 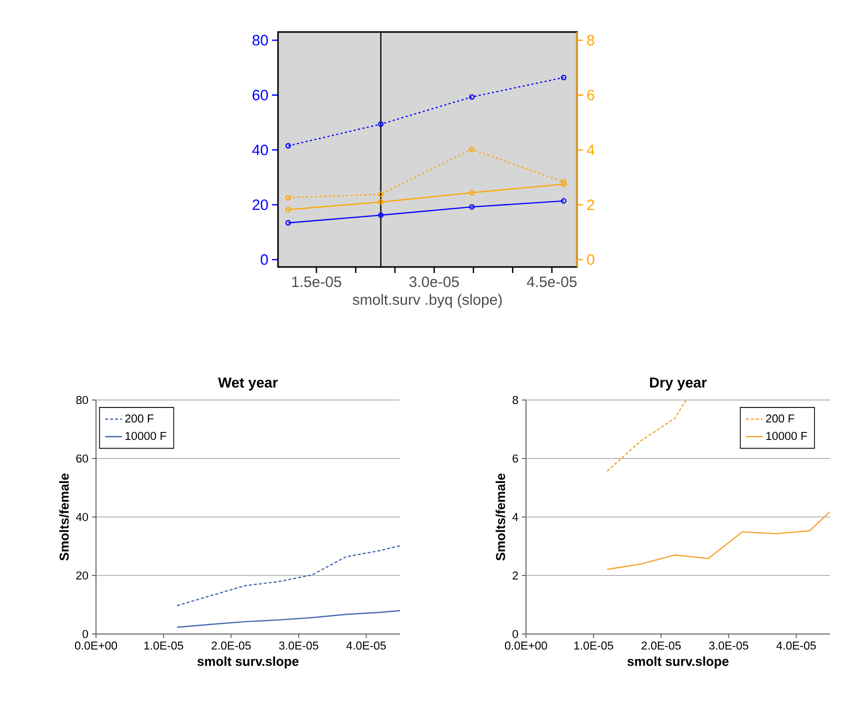 I want to click on y2-tick-label: 4, so click(x=590, y=150).